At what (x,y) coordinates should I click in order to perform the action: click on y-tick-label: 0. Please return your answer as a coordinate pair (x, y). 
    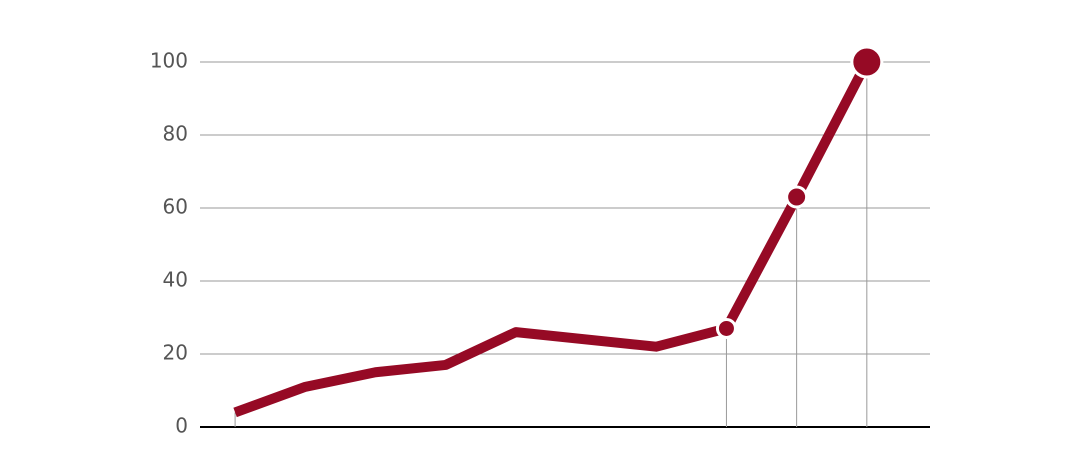
    Looking at the image, I should click on (181, 426).